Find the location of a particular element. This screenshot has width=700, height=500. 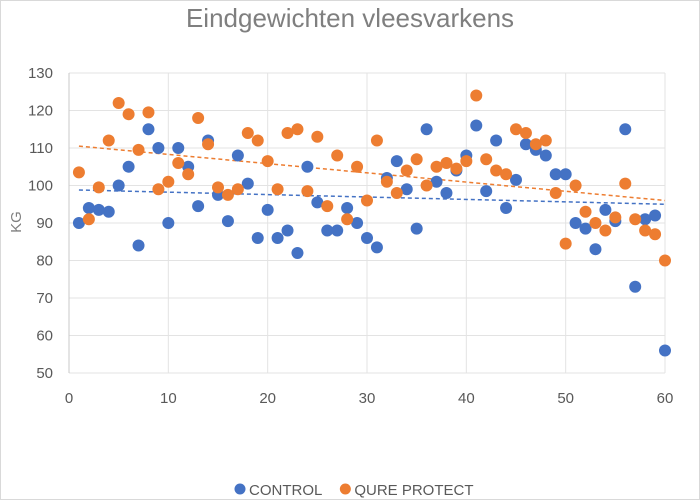

x-tick-label: 10 is located at coordinates (168, 398).